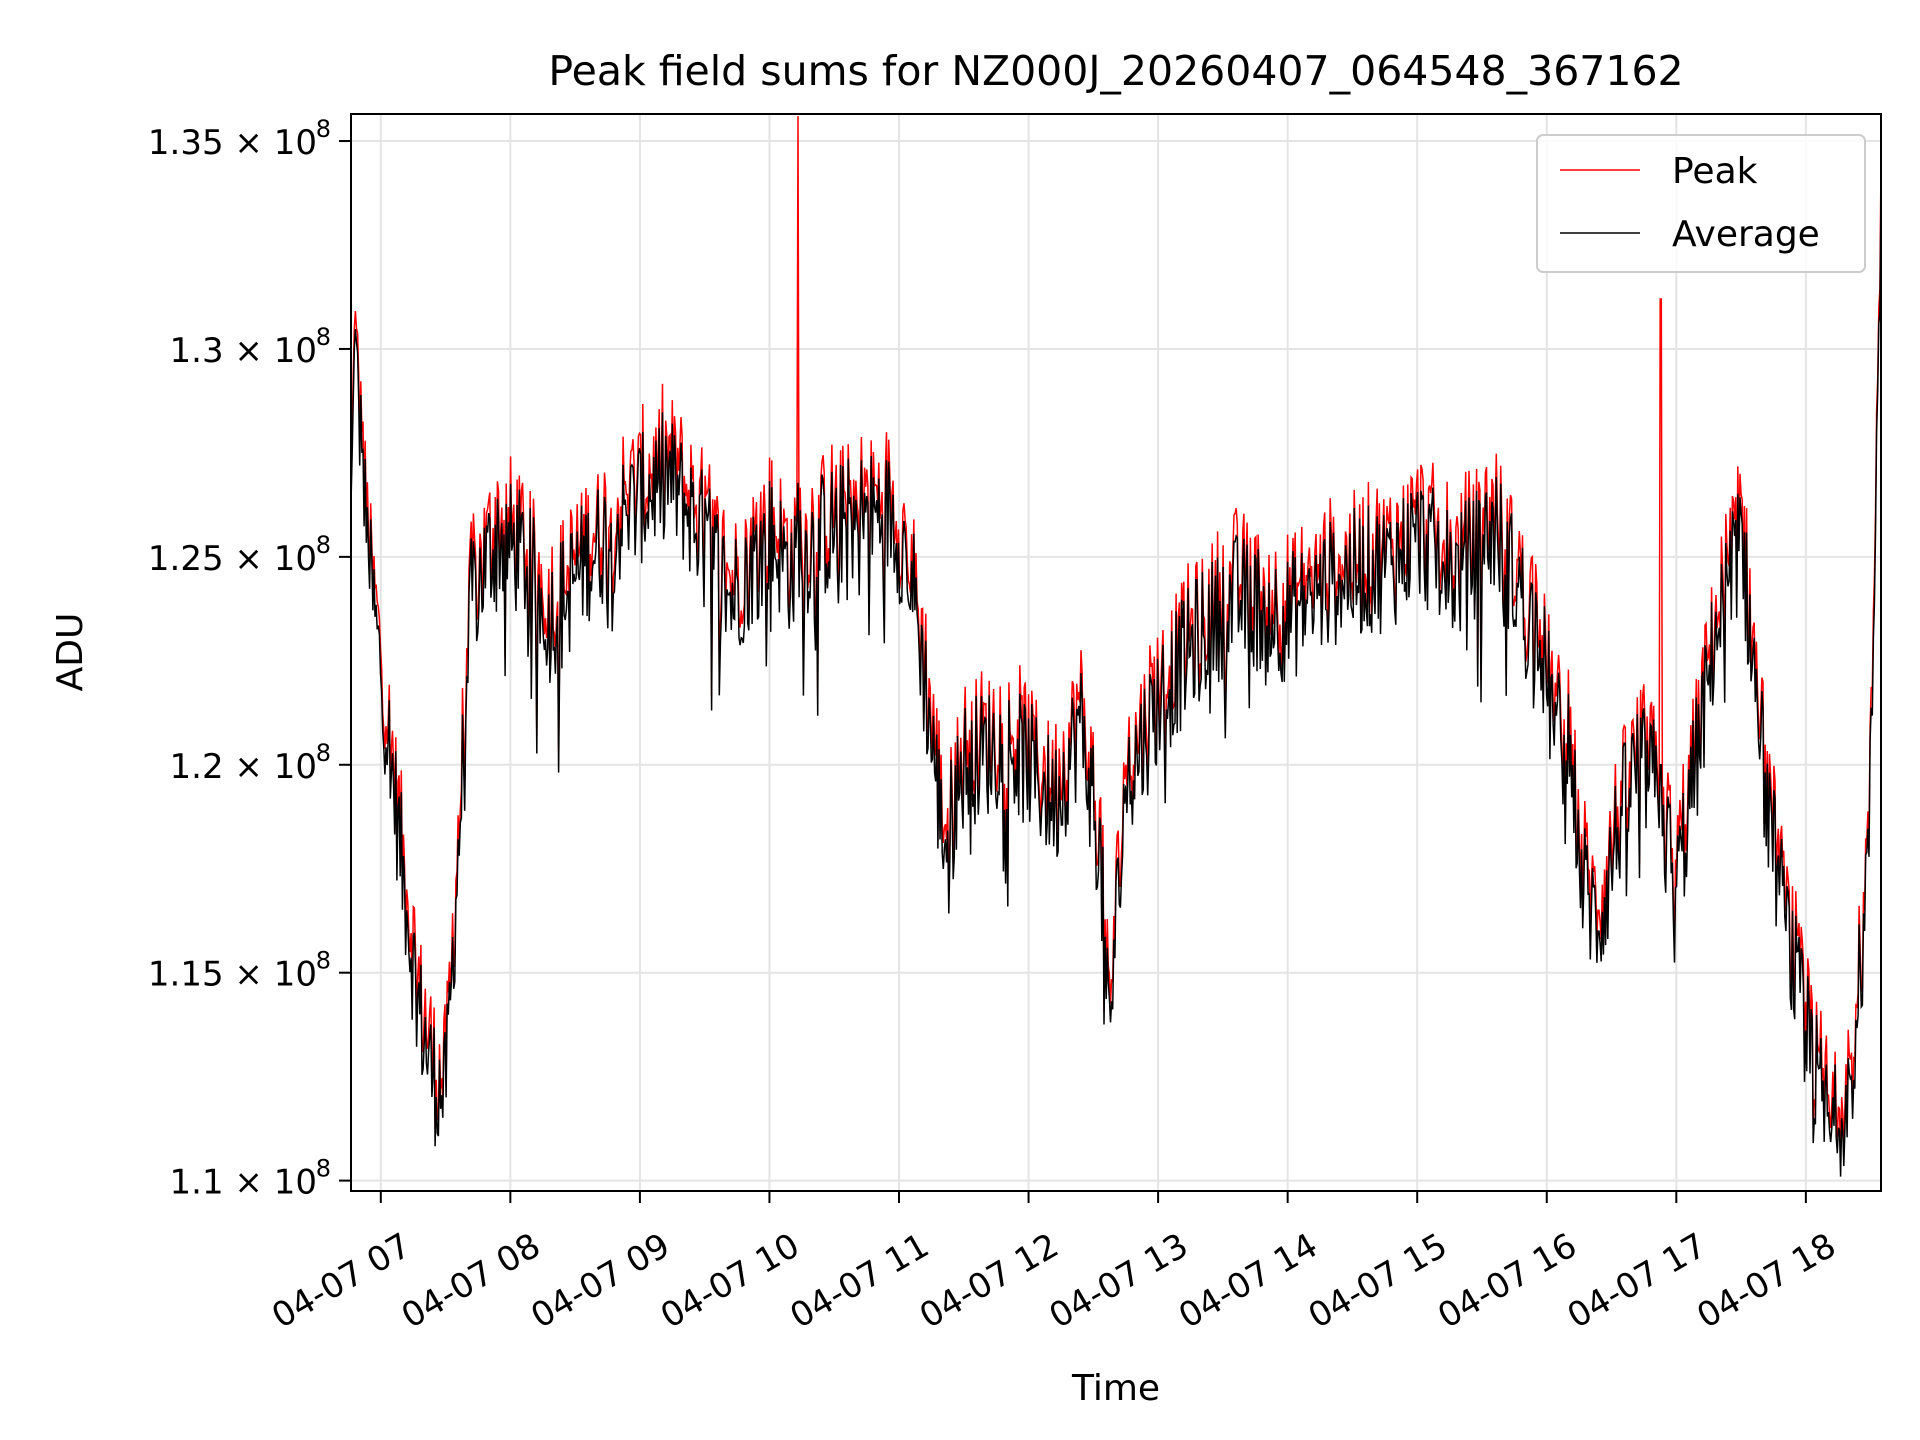  Describe the element at coordinates (1715, 171) in the screenshot. I see `legend-peak-label: Peak` at that location.